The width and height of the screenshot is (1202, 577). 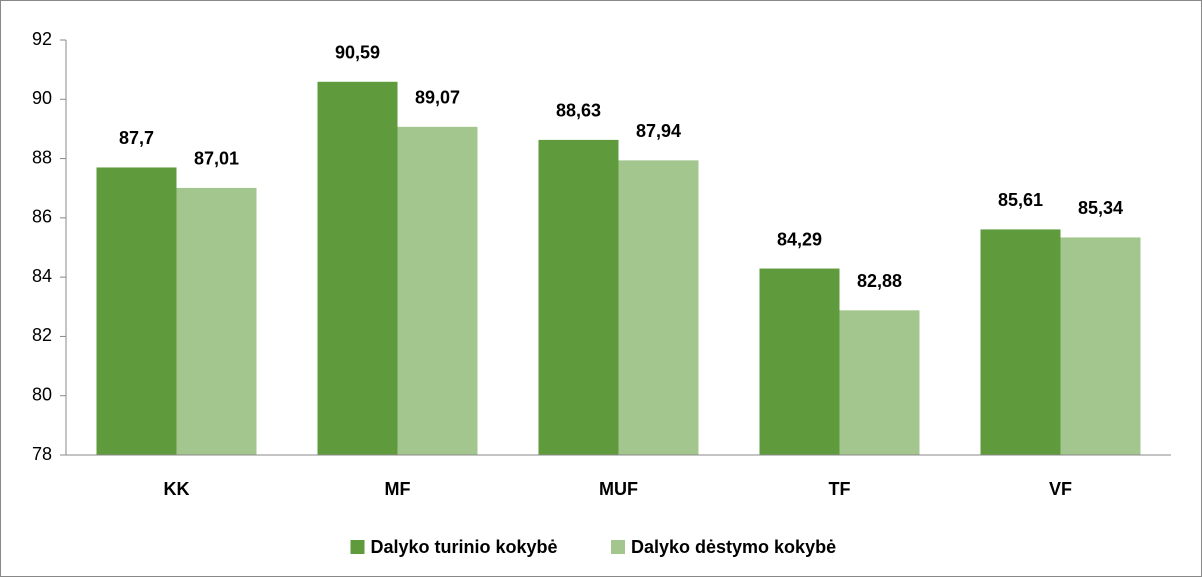 What do you see at coordinates (879, 281) in the screenshot?
I see `data-label: 82,88` at bounding box center [879, 281].